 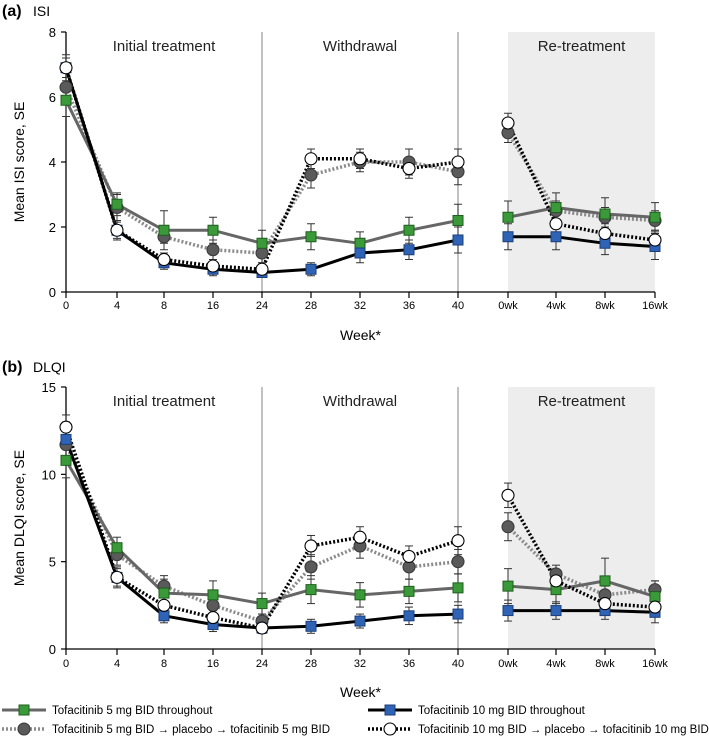 What do you see at coordinates (52, 162) in the screenshot?
I see `y-tick-label: 4` at bounding box center [52, 162].